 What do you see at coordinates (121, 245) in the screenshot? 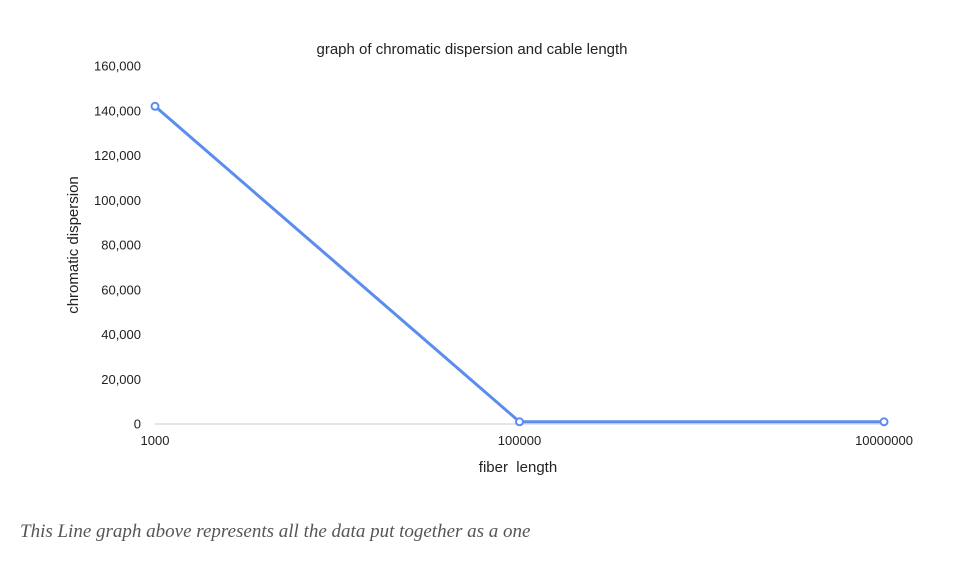
I see `y-tick-label: 80,000` at bounding box center [121, 245].